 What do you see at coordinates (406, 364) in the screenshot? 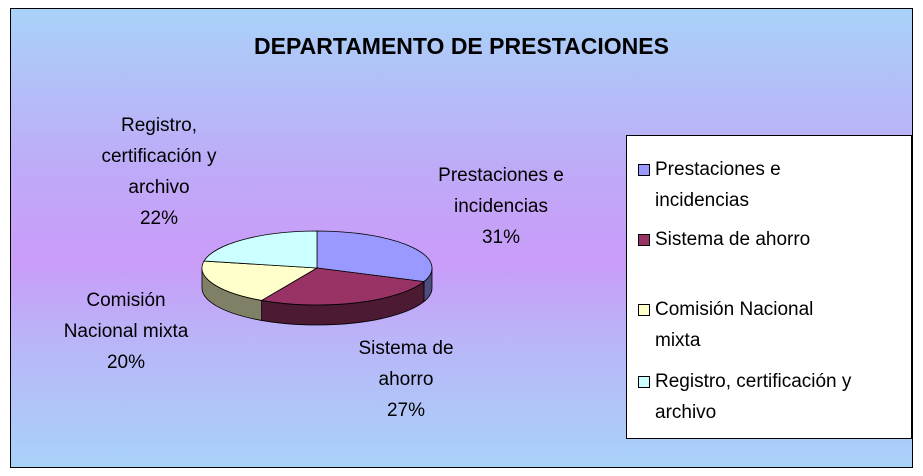
I see `data-label-name: Sistema de ahorro` at bounding box center [406, 364].